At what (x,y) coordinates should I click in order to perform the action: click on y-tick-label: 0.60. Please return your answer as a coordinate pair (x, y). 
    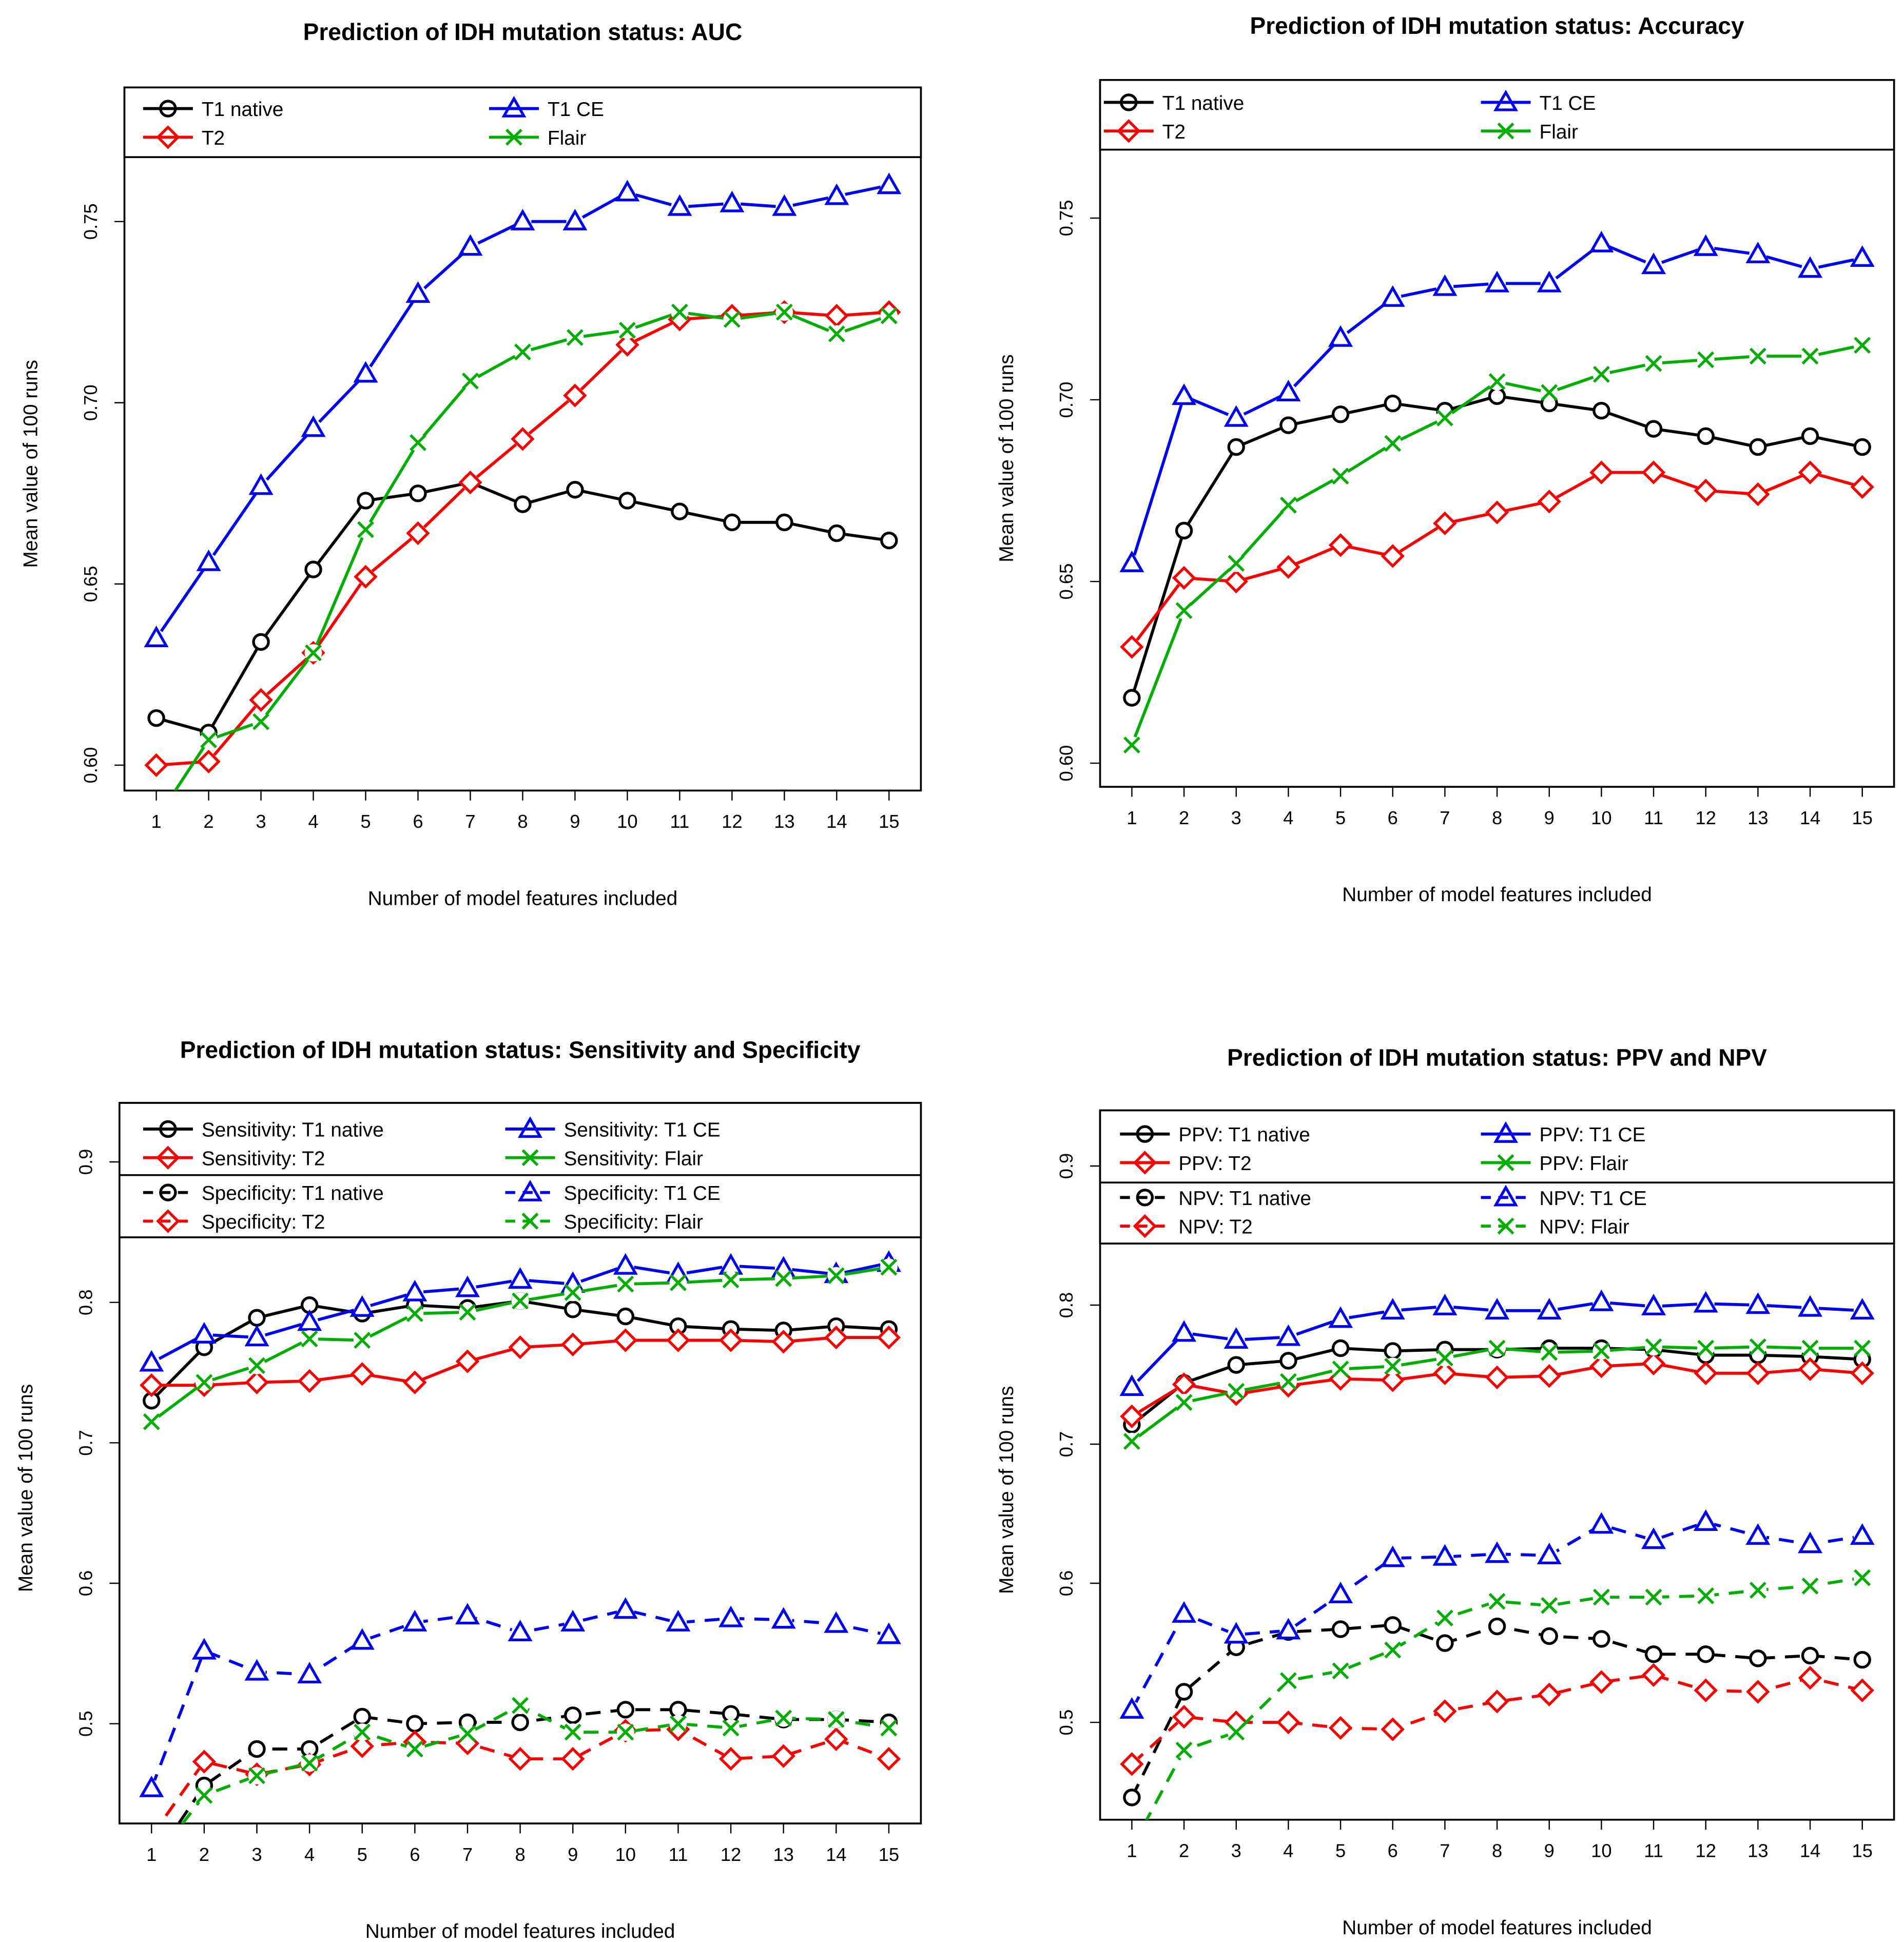
    Looking at the image, I should click on (1066, 763).